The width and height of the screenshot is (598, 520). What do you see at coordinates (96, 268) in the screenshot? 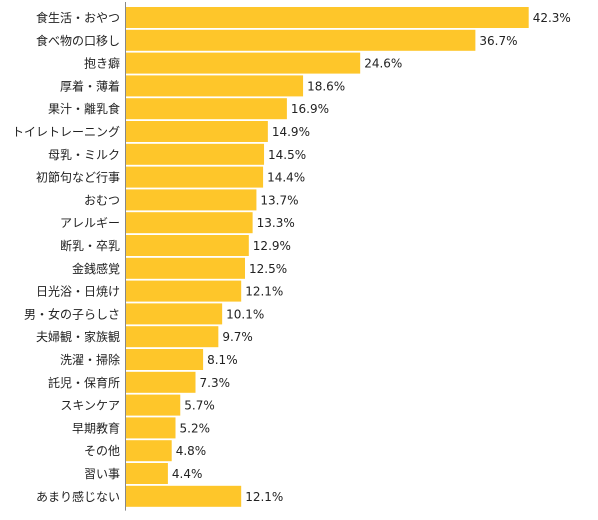
I see `category-label-11: 金銭感覚` at bounding box center [96, 268].